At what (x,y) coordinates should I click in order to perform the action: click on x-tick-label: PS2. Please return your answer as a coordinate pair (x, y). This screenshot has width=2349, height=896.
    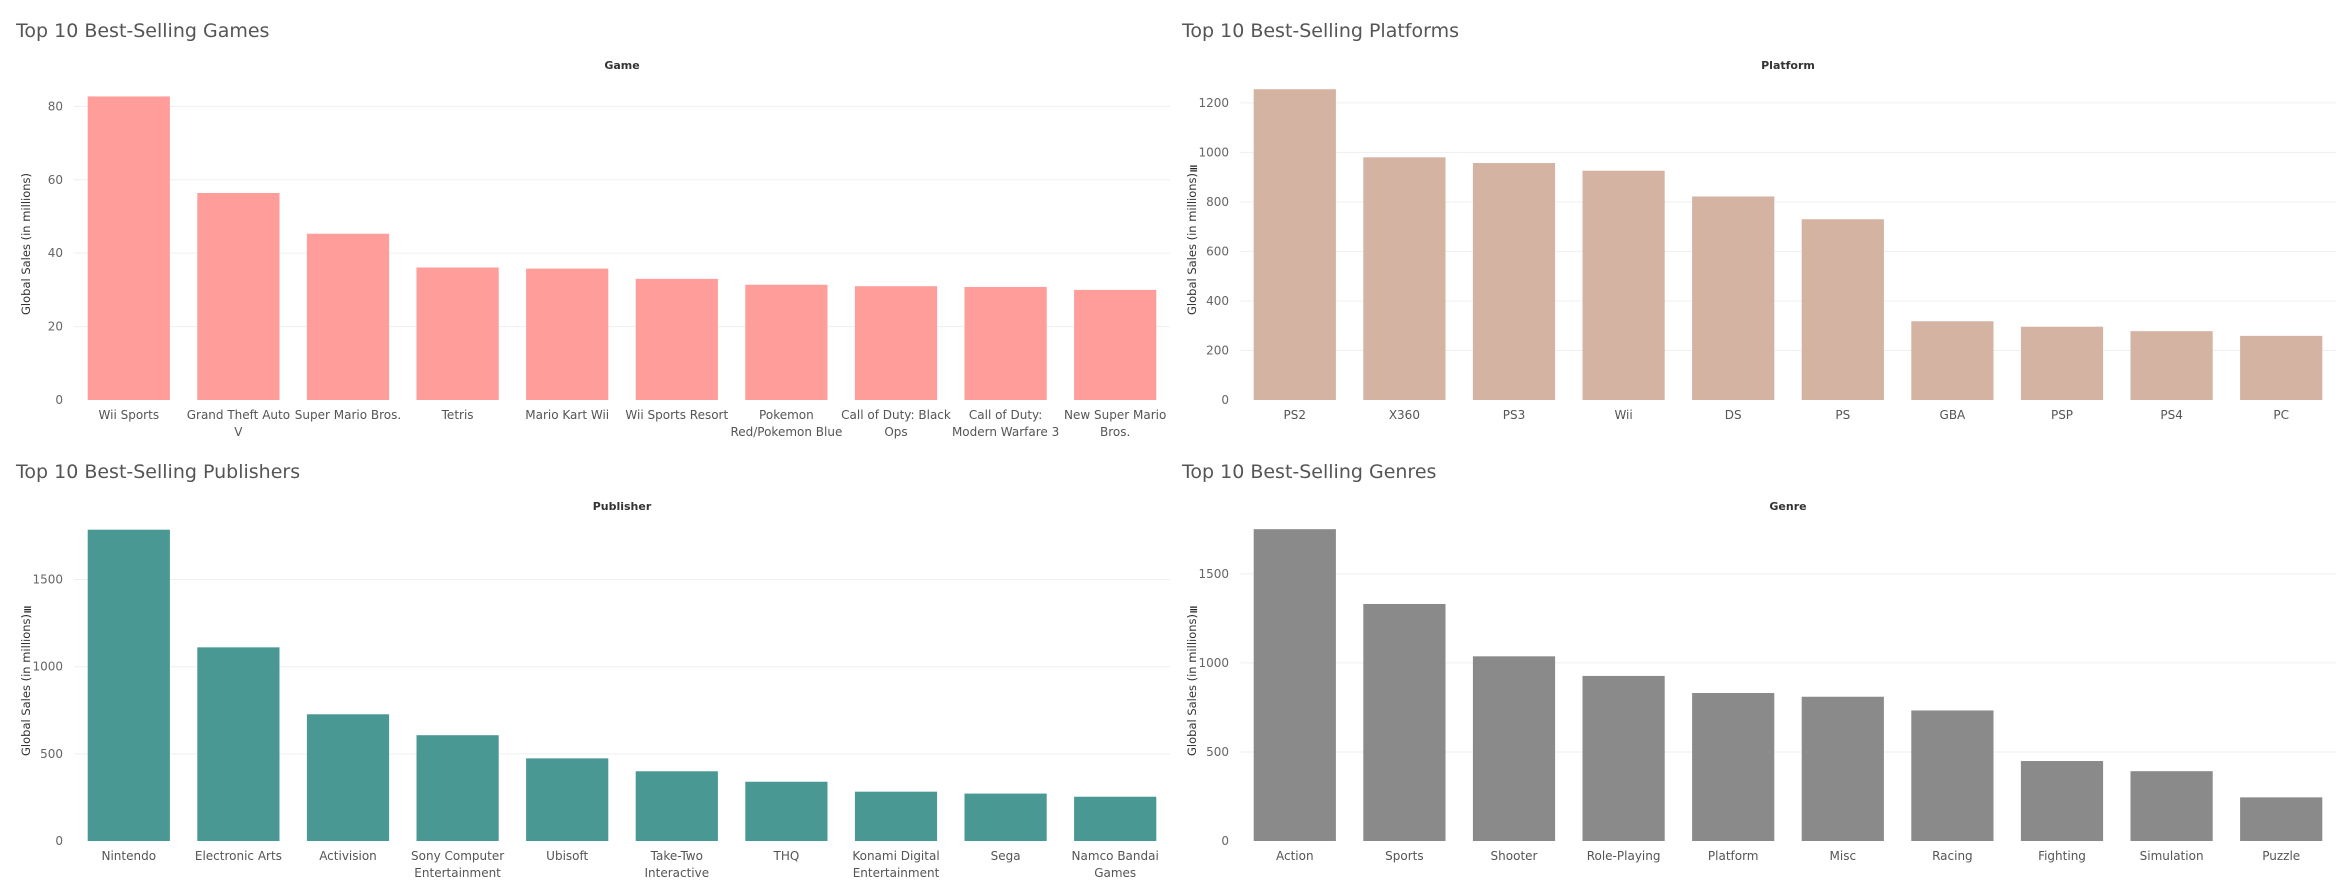
    Looking at the image, I should click on (1295, 415).